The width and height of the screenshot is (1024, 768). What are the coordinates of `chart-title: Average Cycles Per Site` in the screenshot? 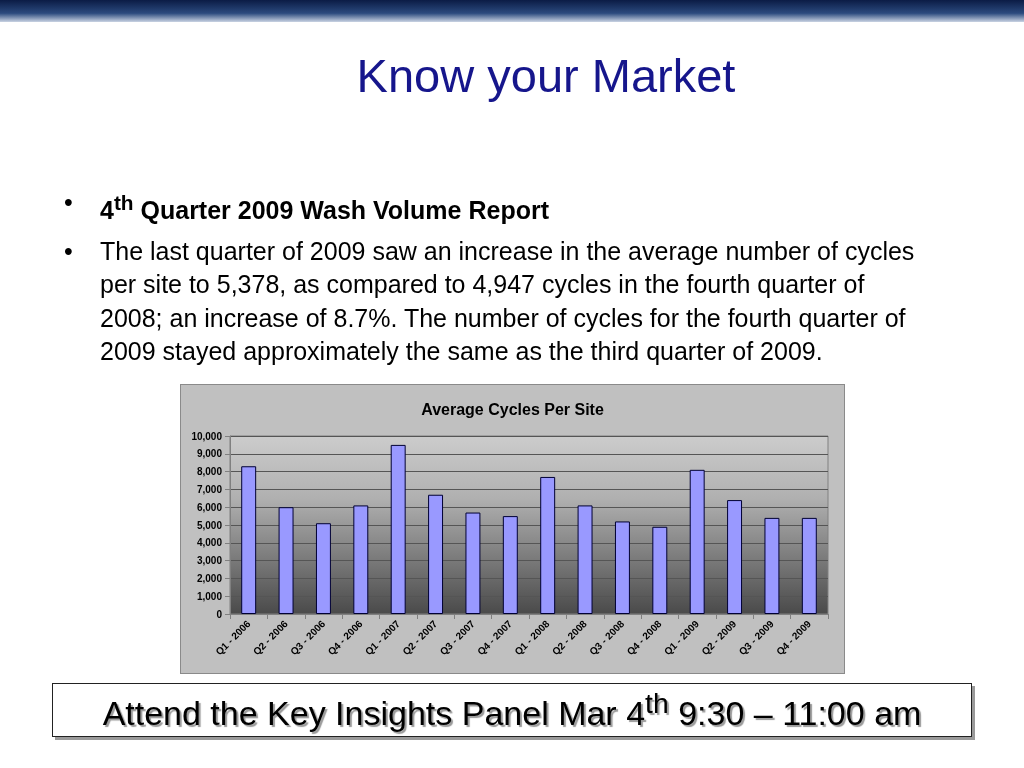 It's located at (512, 409).